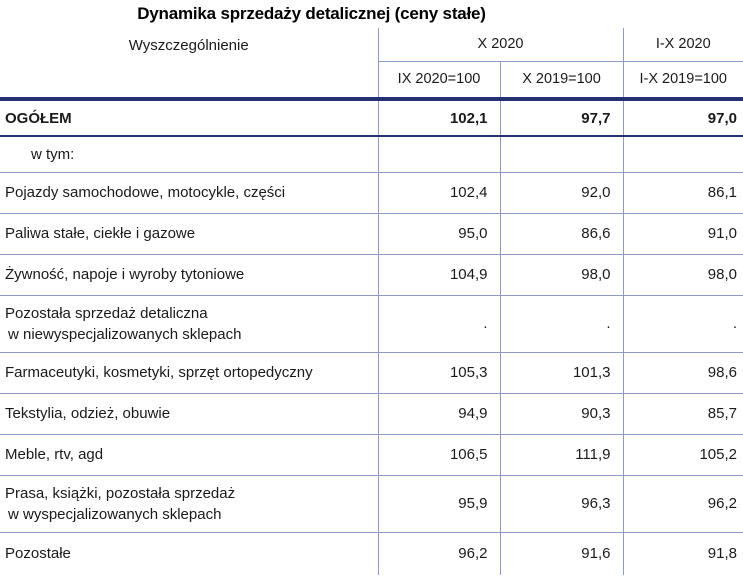  What do you see at coordinates (682, 373) in the screenshot?
I see `value-cell: 98,6` at bounding box center [682, 373].